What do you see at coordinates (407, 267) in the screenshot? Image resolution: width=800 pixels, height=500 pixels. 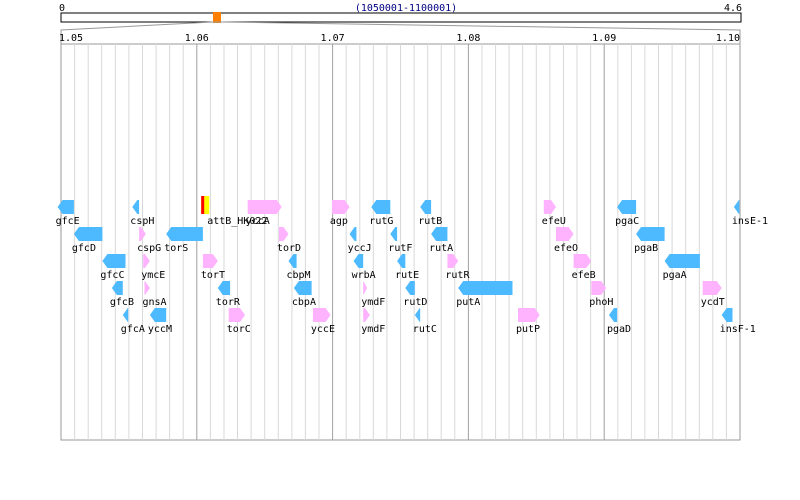 I see `gene-feature: rutE` at bounding box center [407, 267].